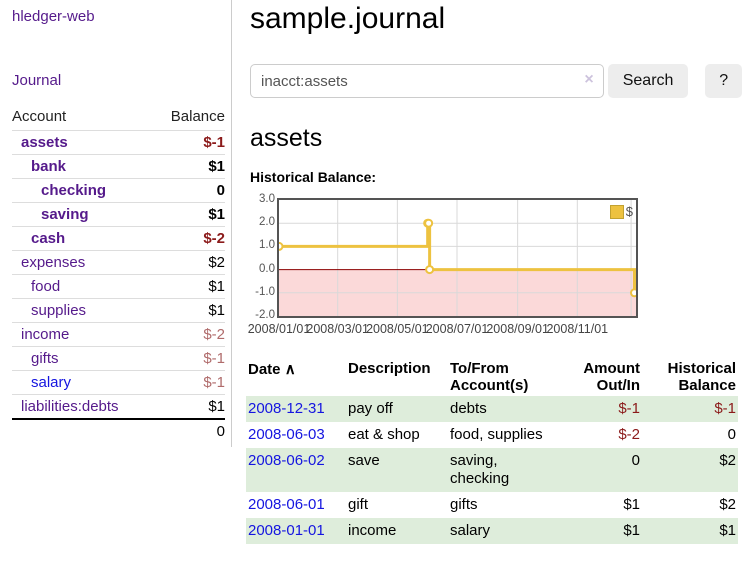 Image resolution: width=742 pixels, height=582 pixels. Describe the element at coordinates (727, 530) in the screenshot. I see `transaction-balance: $1` at that location.